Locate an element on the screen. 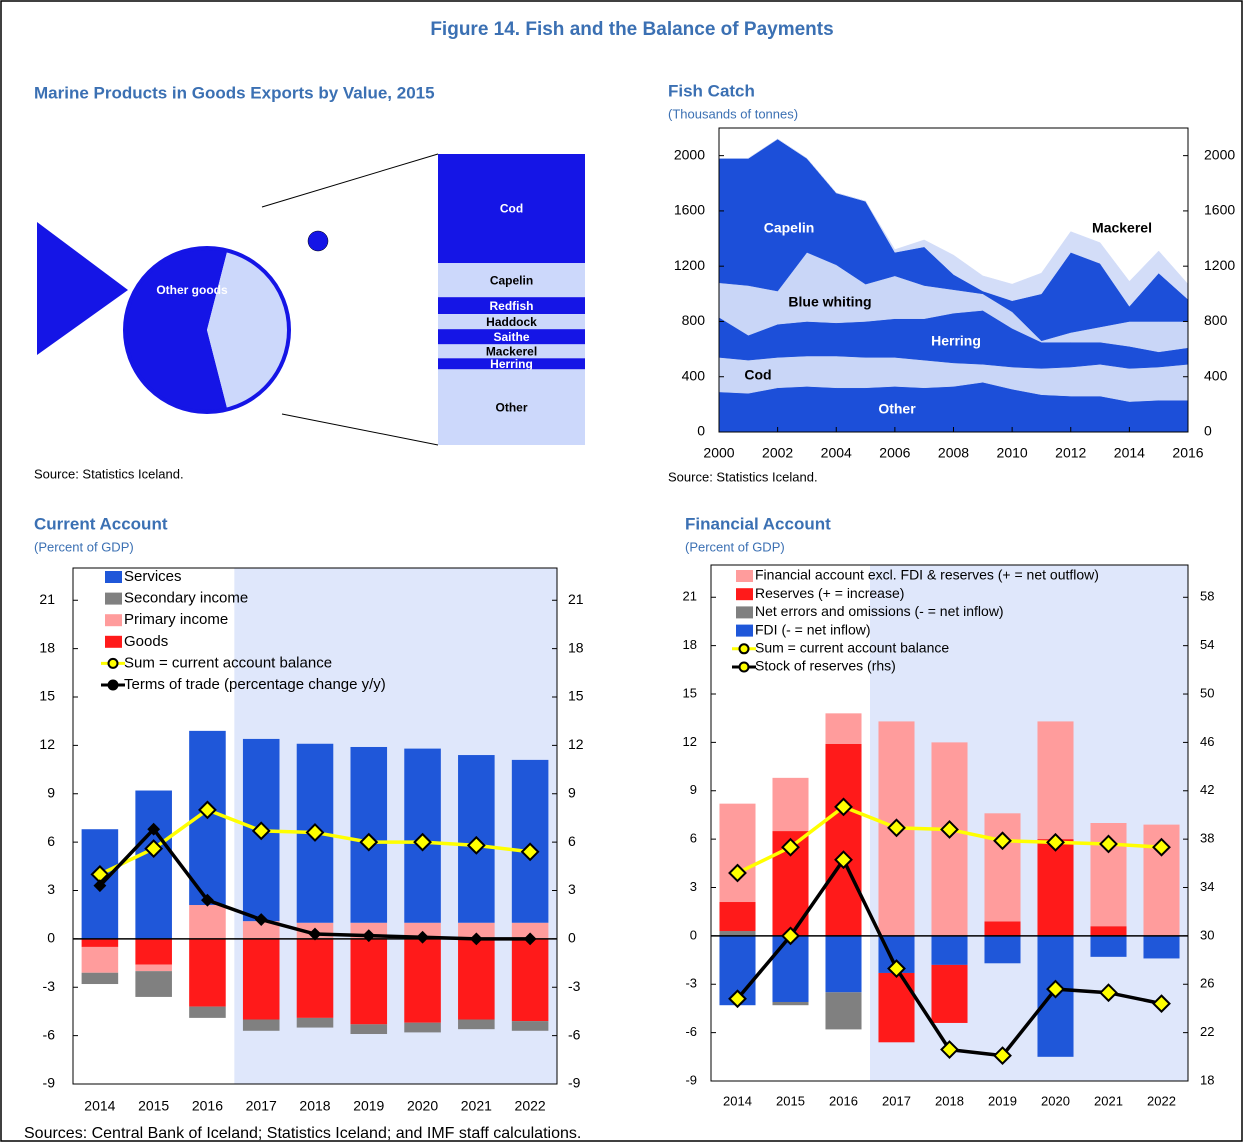 The width and height of the screenshot is (1244, 1143). x-tick-label: 2022 is located at coordinates (1161, 1100).